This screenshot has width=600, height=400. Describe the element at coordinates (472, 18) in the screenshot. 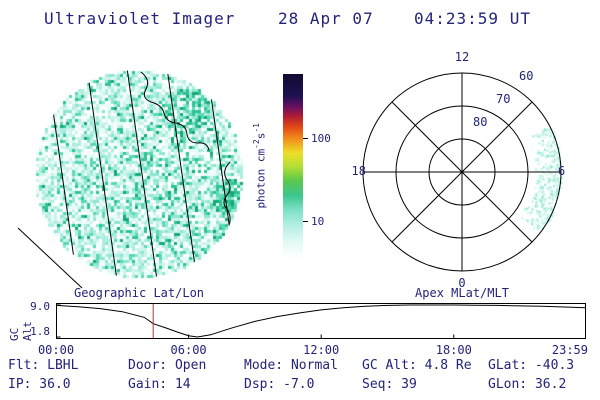

I see `time-label: 04:23:59 UT` at that location.